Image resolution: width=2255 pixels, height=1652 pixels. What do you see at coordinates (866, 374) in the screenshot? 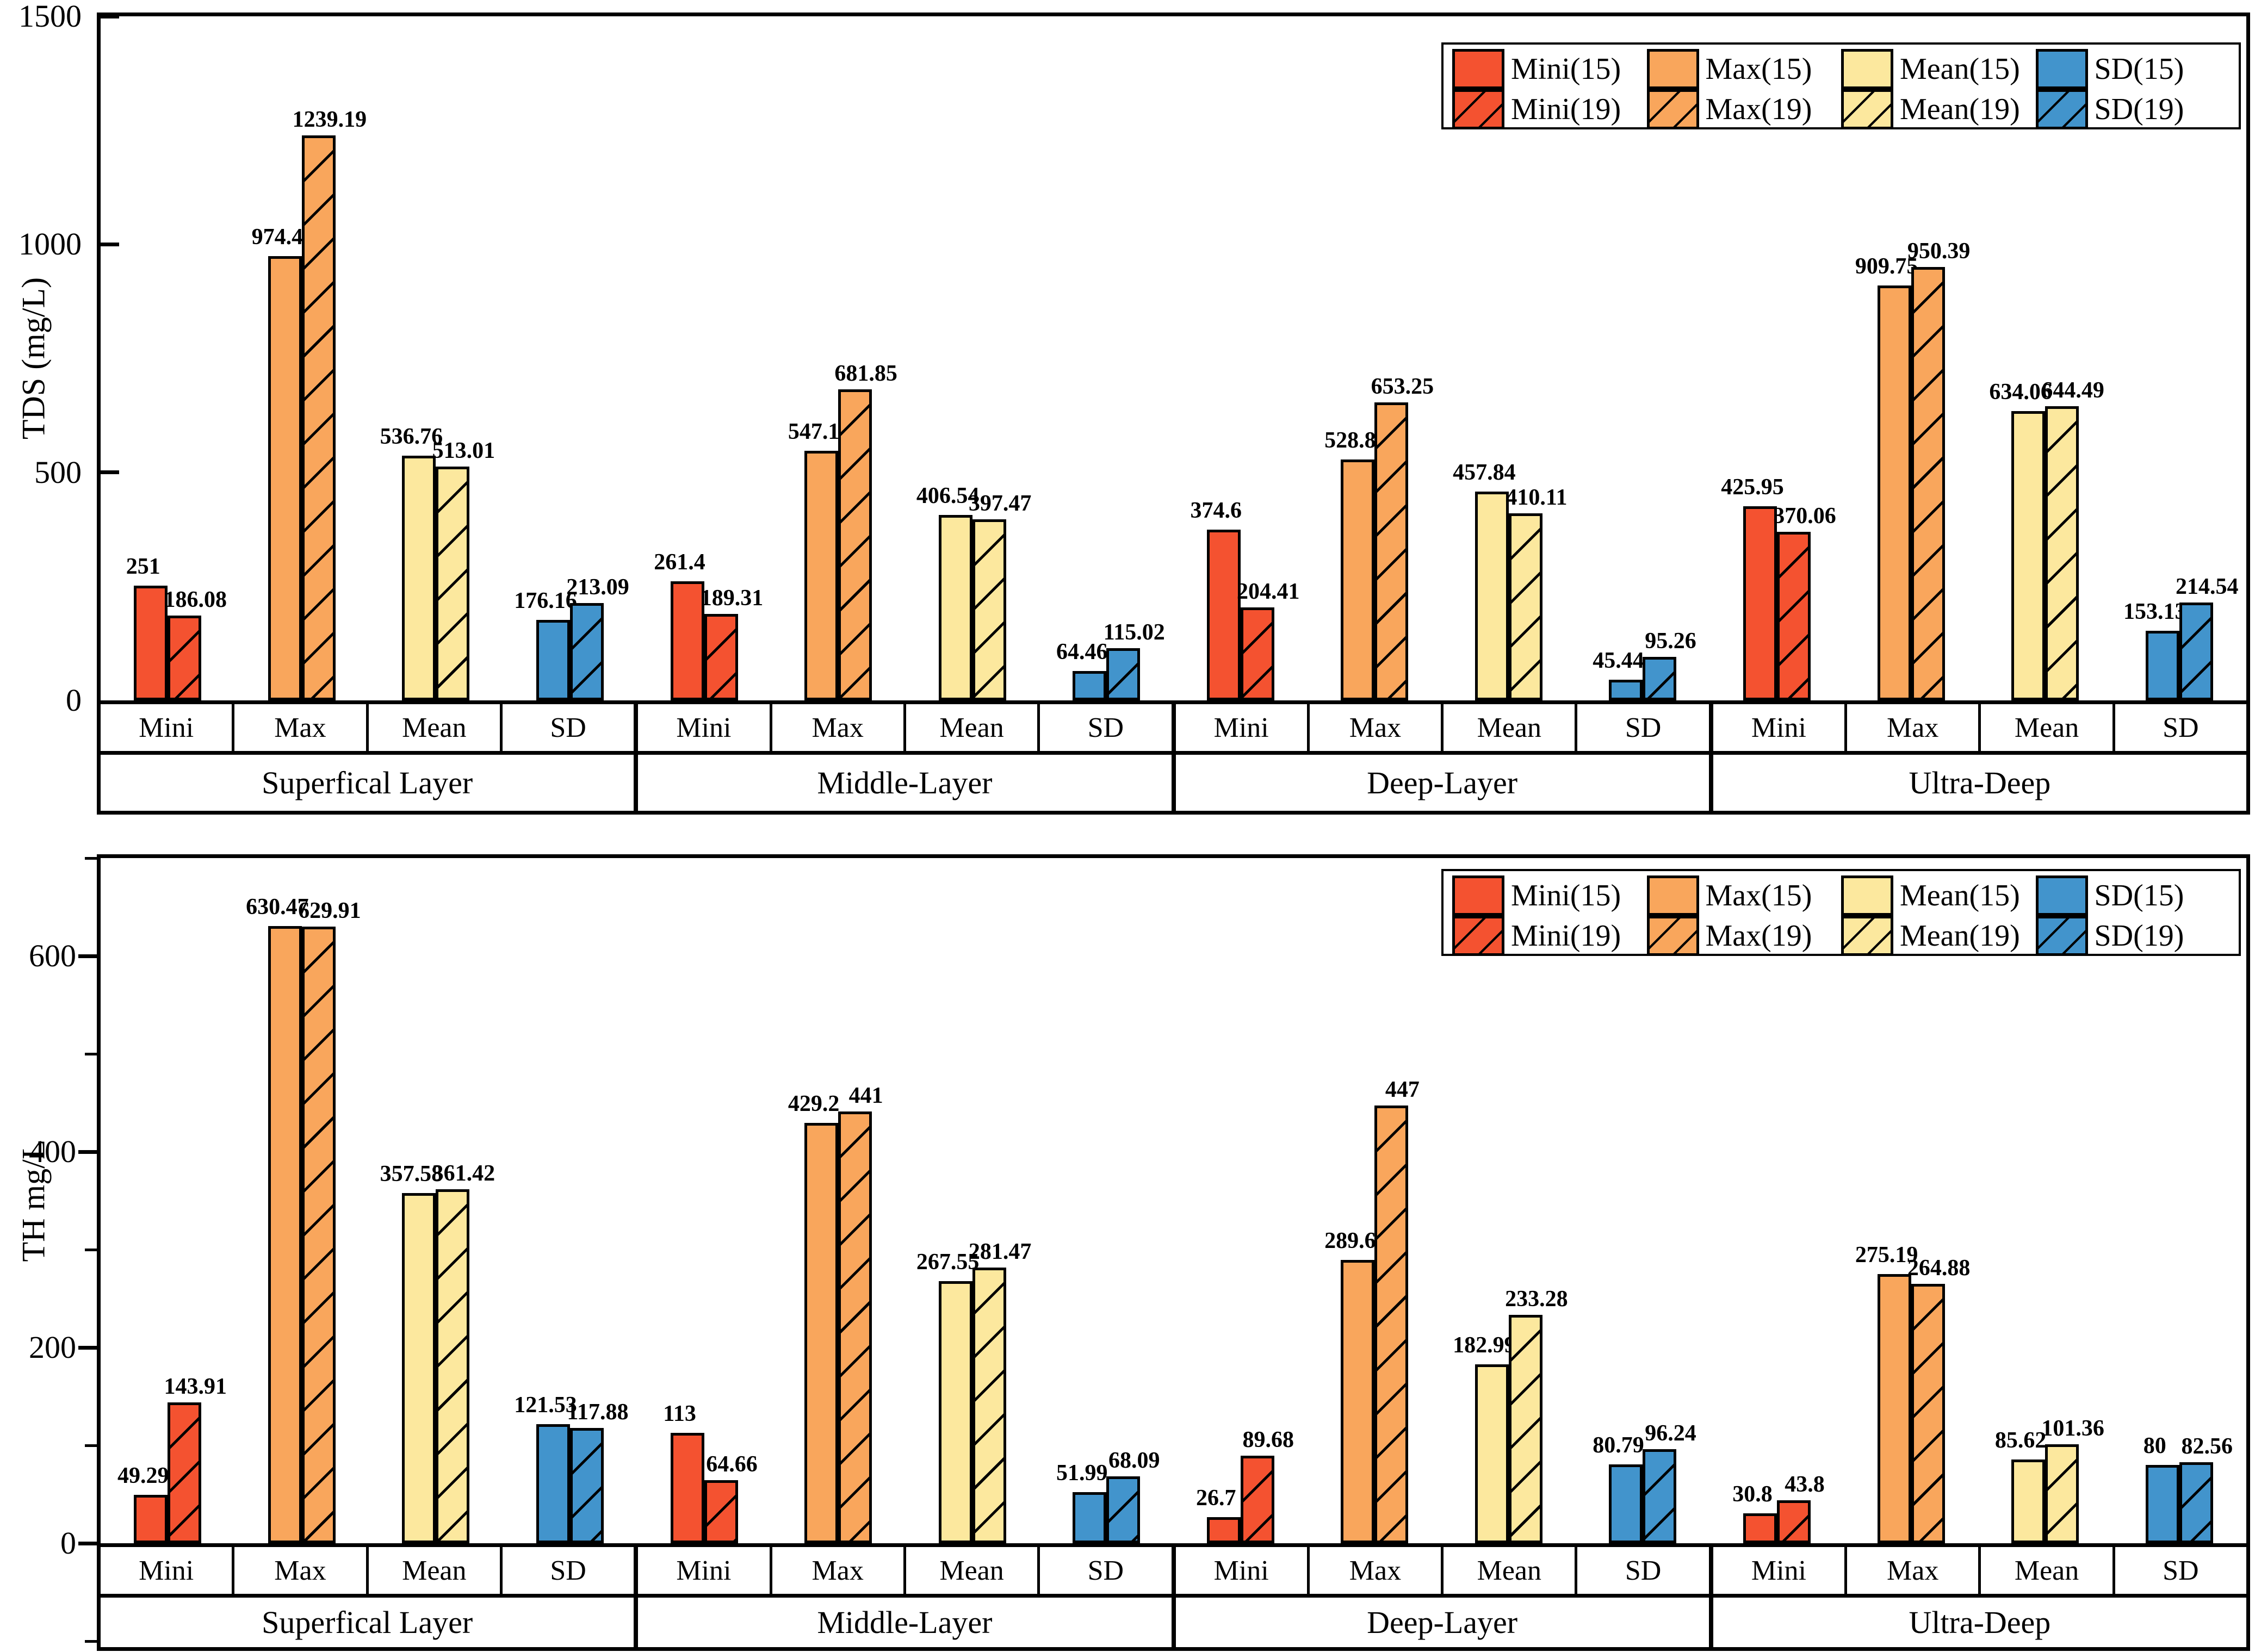
I see `bar-value-label: 681.85` at bounding box center [866, 374].